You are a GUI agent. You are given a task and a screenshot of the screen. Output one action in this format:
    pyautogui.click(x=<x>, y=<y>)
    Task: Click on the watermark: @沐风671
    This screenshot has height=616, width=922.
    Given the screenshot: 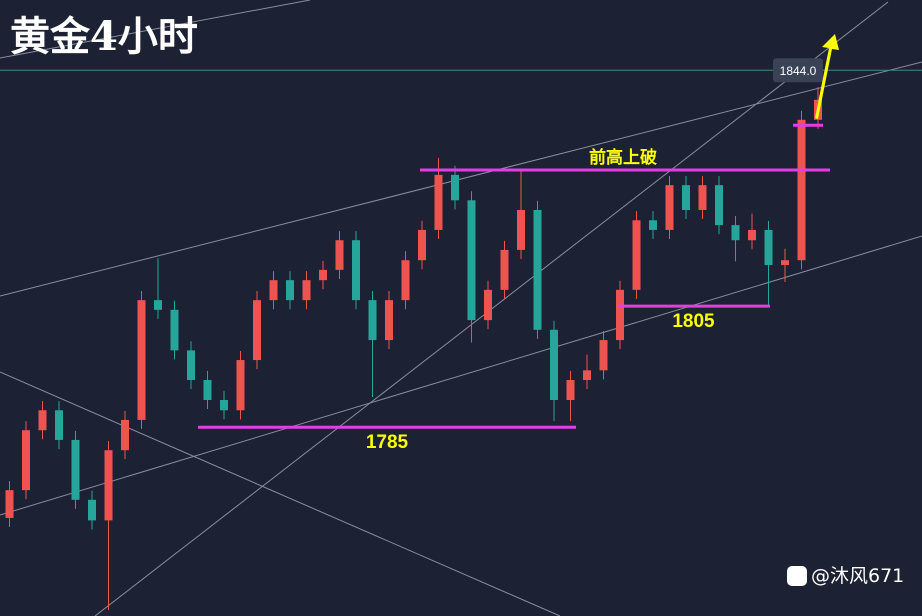 What is the action you would take?
    pyautogui.click(x=845, y=576)
    